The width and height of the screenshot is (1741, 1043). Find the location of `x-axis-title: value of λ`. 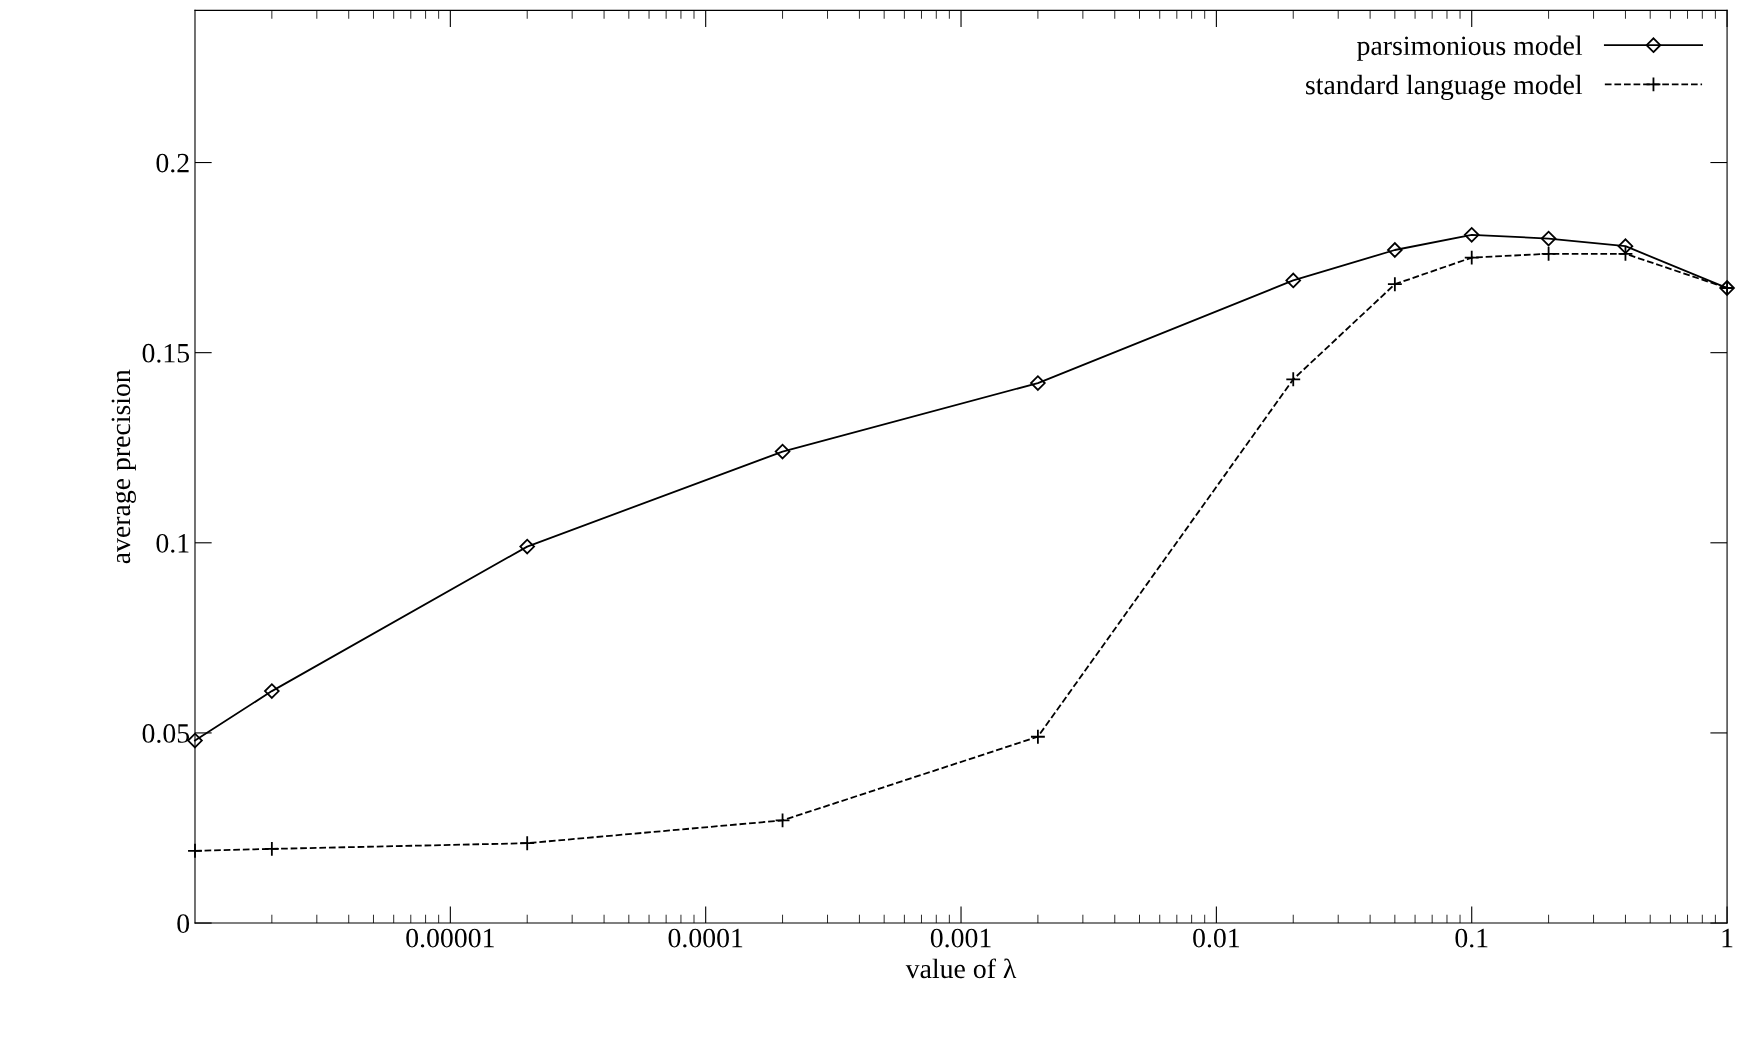

x-axis-title: value of λ is located at coordinates (961, 968).